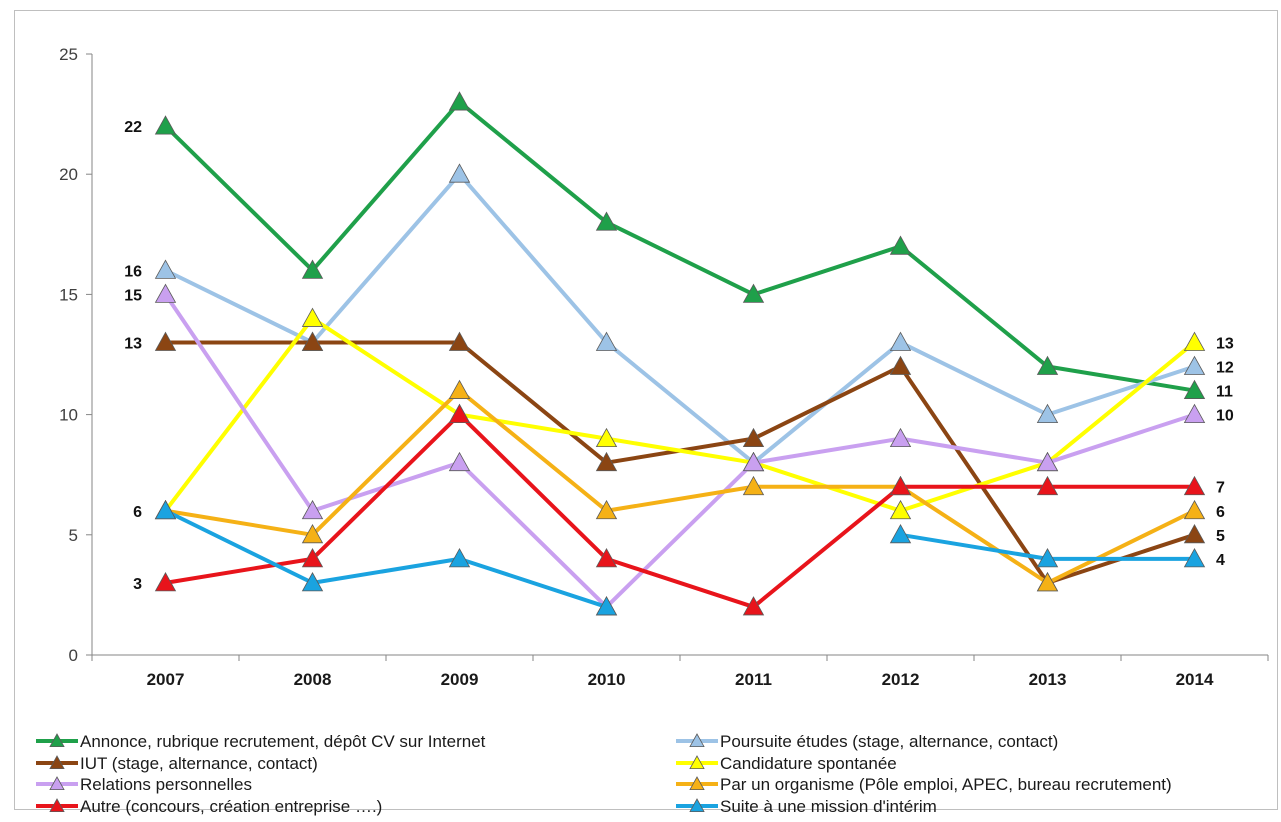 This screenshot has width=1281, height=822. Describe the element at coordinates (231, 806) in the screenshot. I see `legend-label: Autre (concours, création entreprise ….)` at that location.